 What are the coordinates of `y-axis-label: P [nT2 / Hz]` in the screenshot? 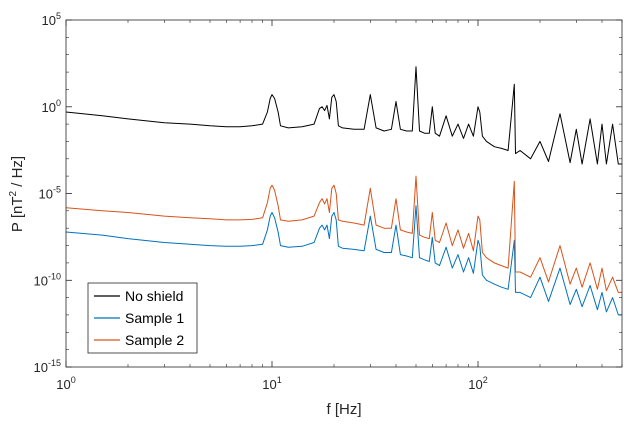 It's located at (17, 194).